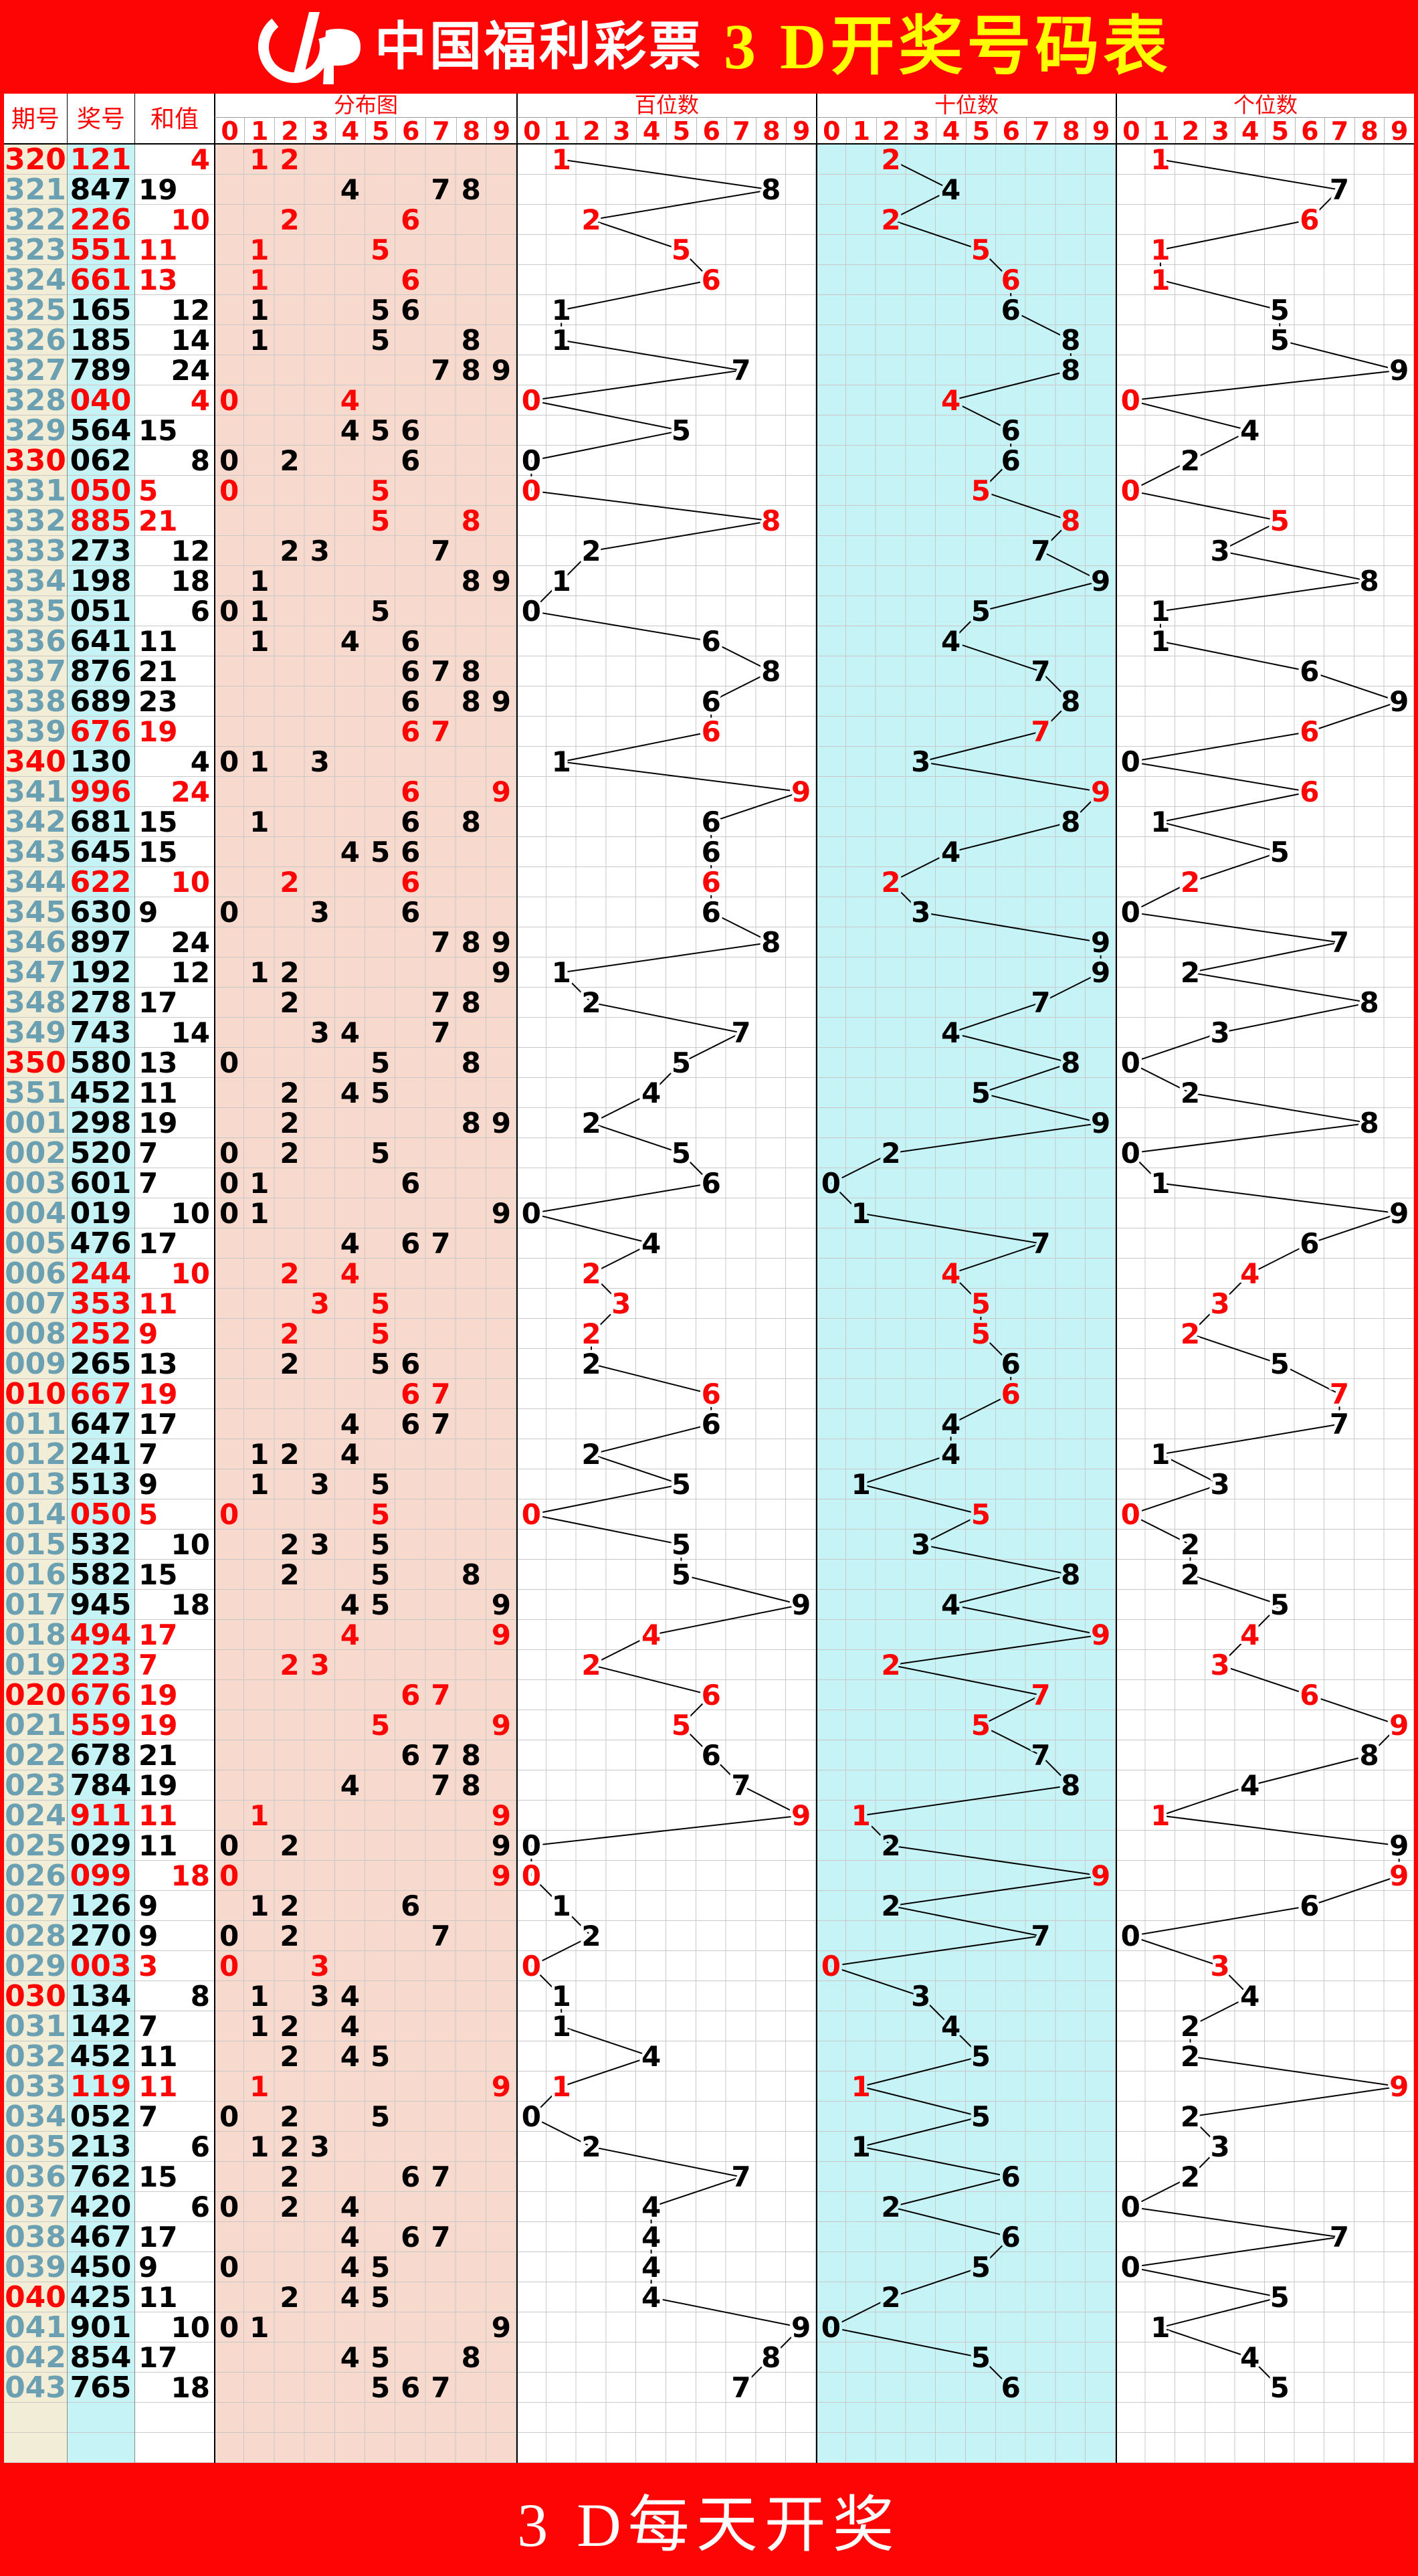 This screenshot has width=1418, height=2576. I want to click on dist-digit: 1, so click(259, 611).